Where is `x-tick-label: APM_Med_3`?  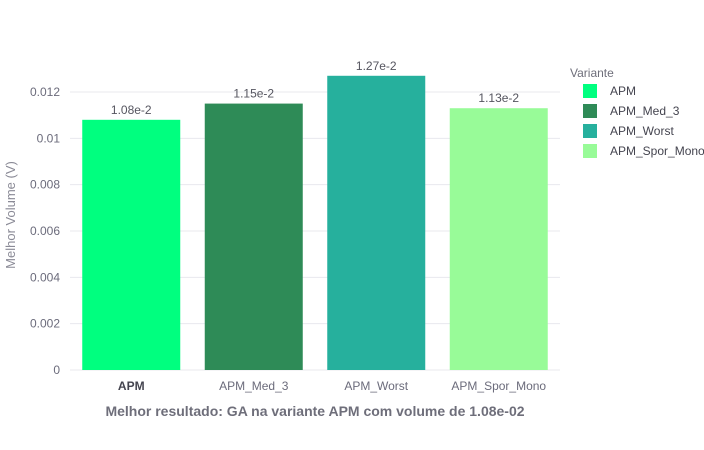 x-tick-label: APM_Med_3 is located at coordinates (254, 386).